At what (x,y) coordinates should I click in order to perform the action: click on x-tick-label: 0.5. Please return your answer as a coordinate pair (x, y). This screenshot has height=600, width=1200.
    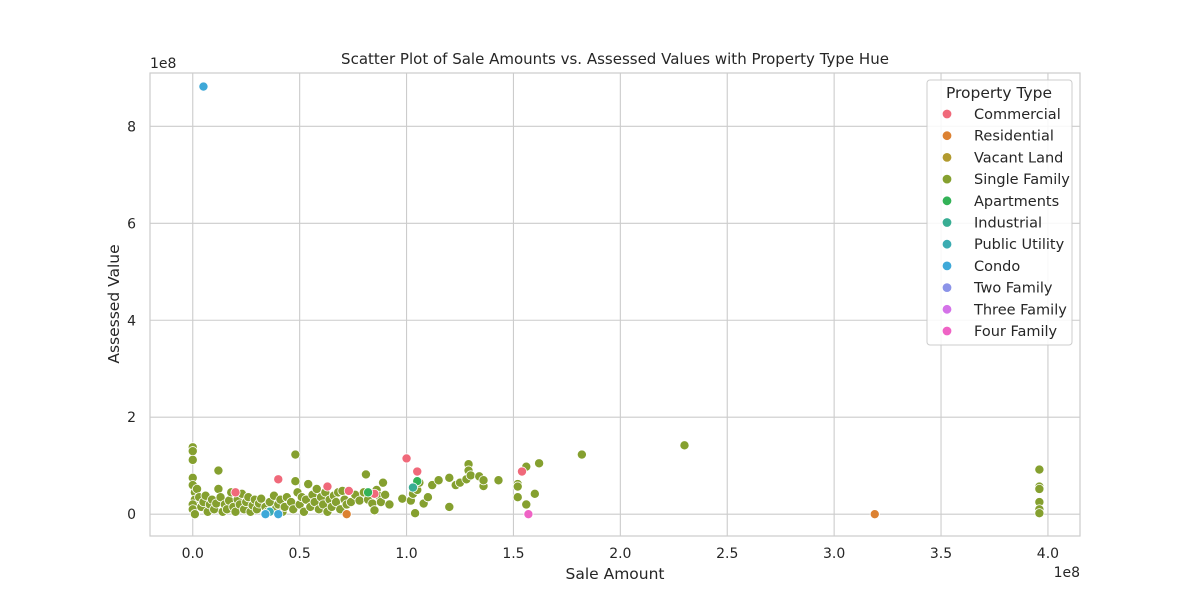
    Looking at the image, I should click on (300, 554).